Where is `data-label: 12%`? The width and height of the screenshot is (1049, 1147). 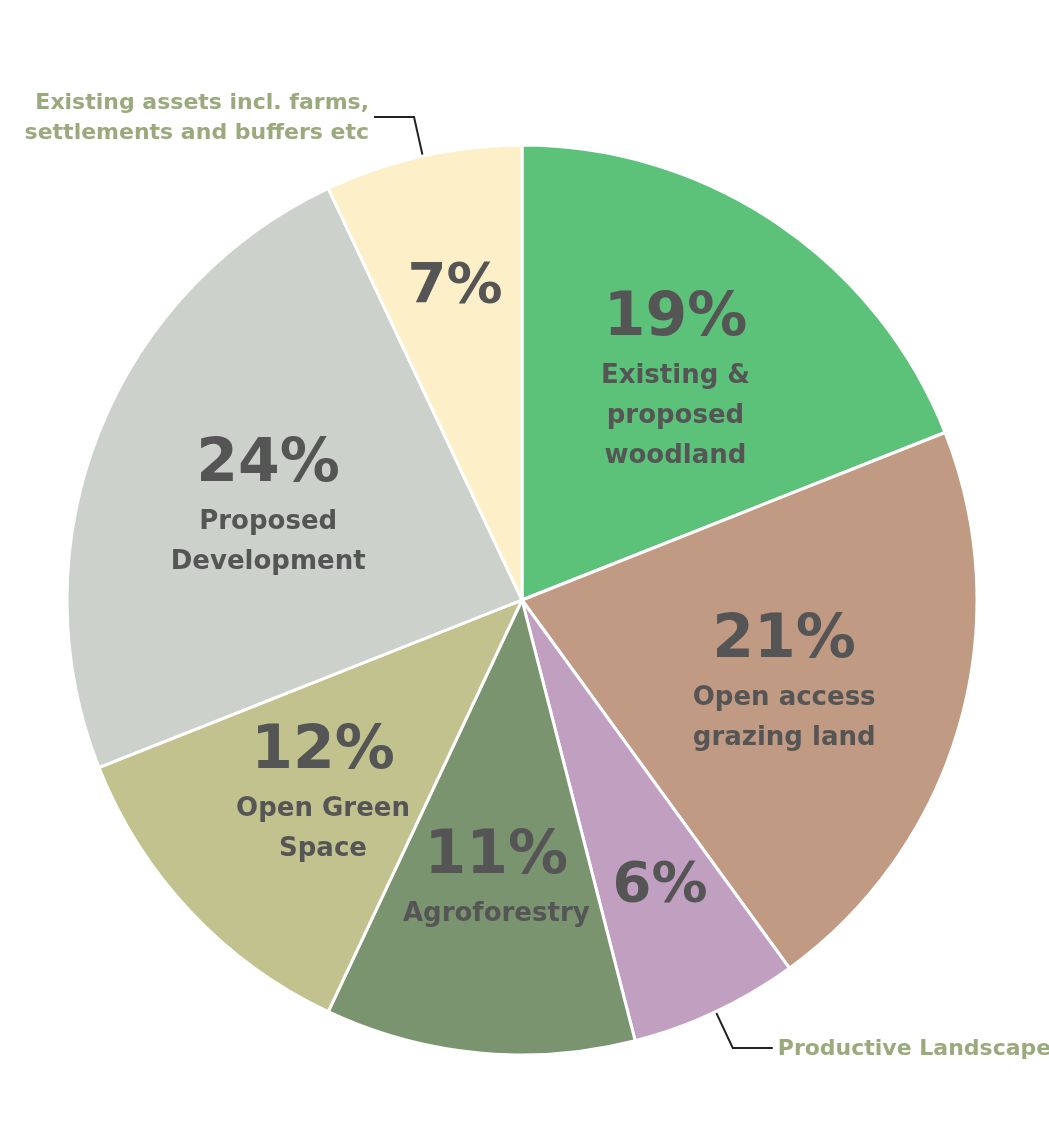 data-label: 12% is located at coordinates (323, 746).